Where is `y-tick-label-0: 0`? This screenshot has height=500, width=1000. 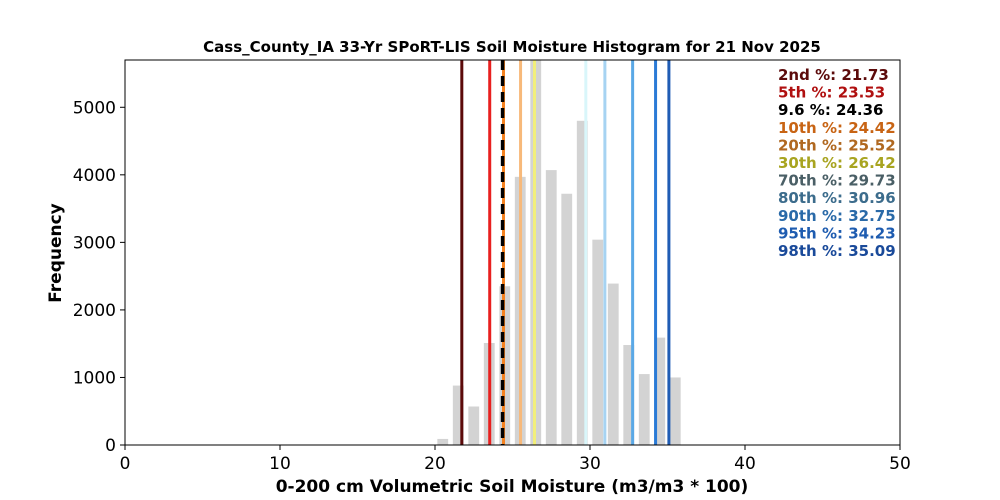 y-tick-label-0: 0 is located at coordinates (110, 446).